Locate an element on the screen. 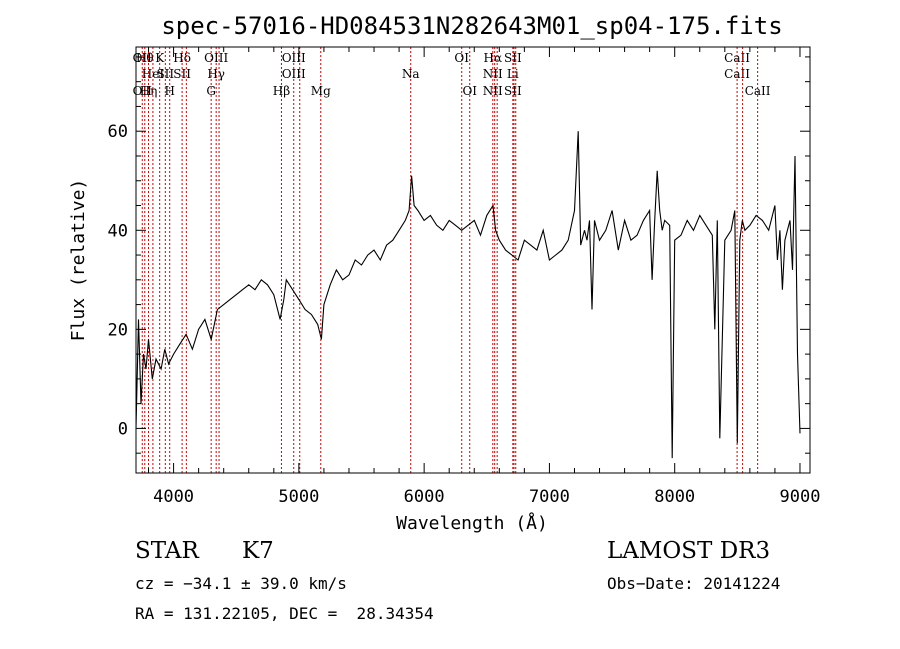  line-label-5-mid: SII is located at coordinates (165, 74).